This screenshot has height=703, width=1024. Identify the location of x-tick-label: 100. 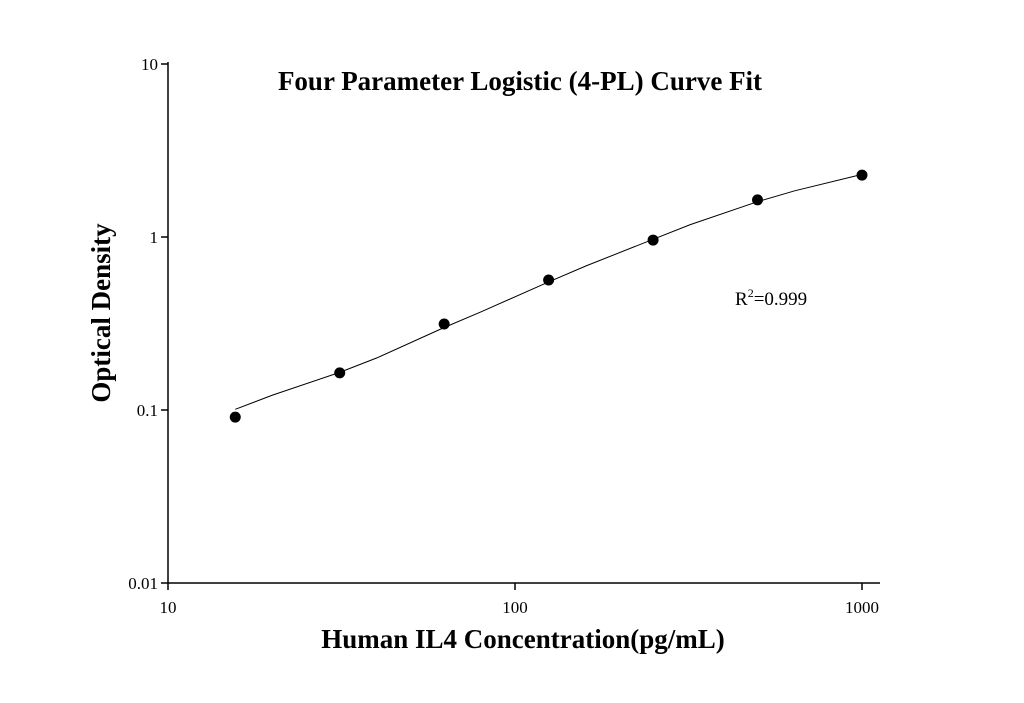
(515, 607).